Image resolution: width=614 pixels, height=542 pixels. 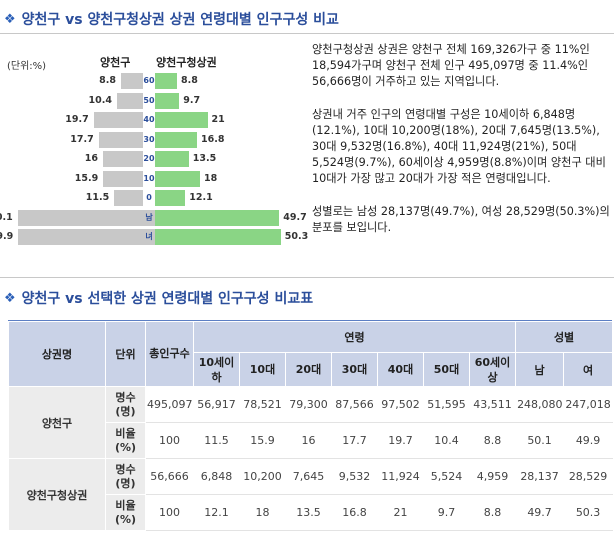 I want to click on header-age-col: 40대, so click(x=400, y=369).